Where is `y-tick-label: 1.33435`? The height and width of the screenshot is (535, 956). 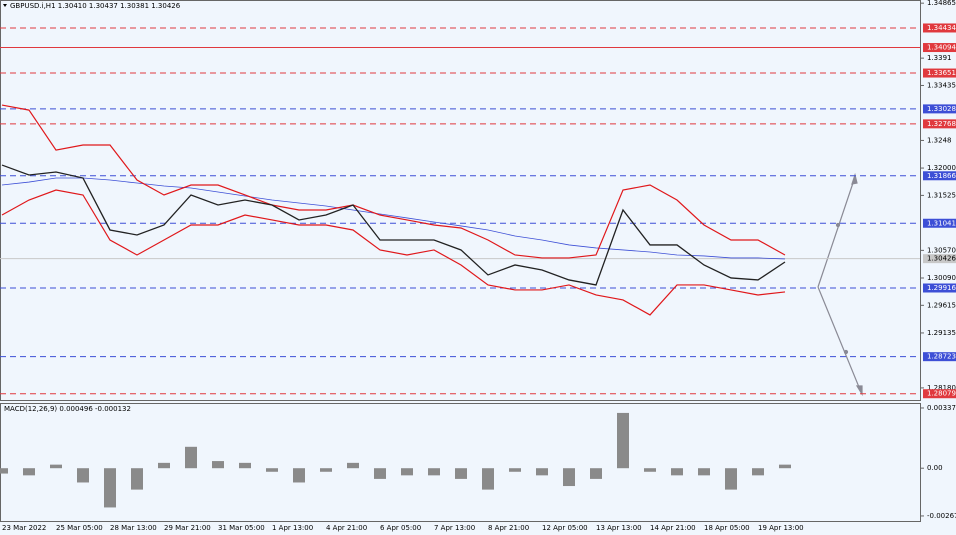 y-tick-label: 1.33435 is located at coordinates (941, 85).